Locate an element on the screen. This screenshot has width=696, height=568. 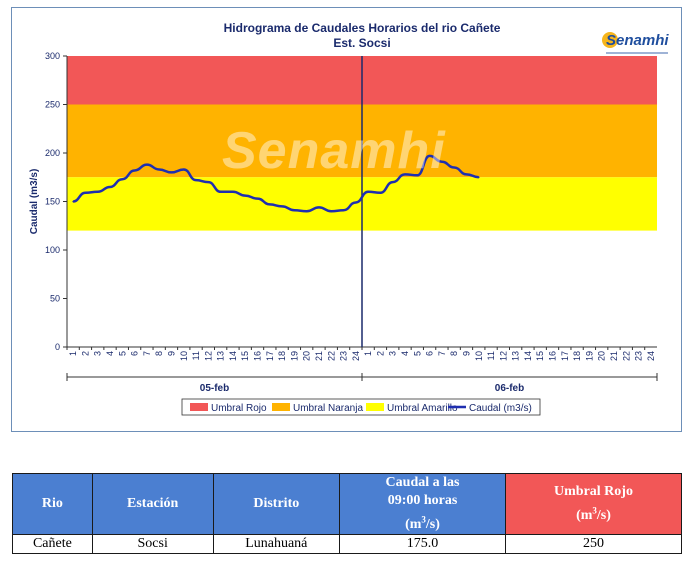
x-tick-label: 7 is located at coordinates (147, 353).